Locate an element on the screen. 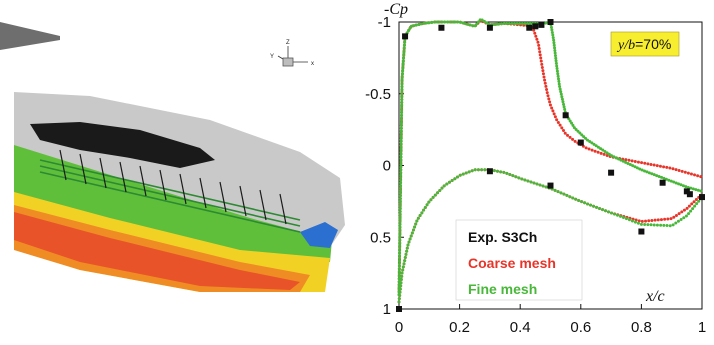 Image resolution: width=714 pixels, height=345 pixels. triad-label-z: Z is located at coordinates (288, 43).